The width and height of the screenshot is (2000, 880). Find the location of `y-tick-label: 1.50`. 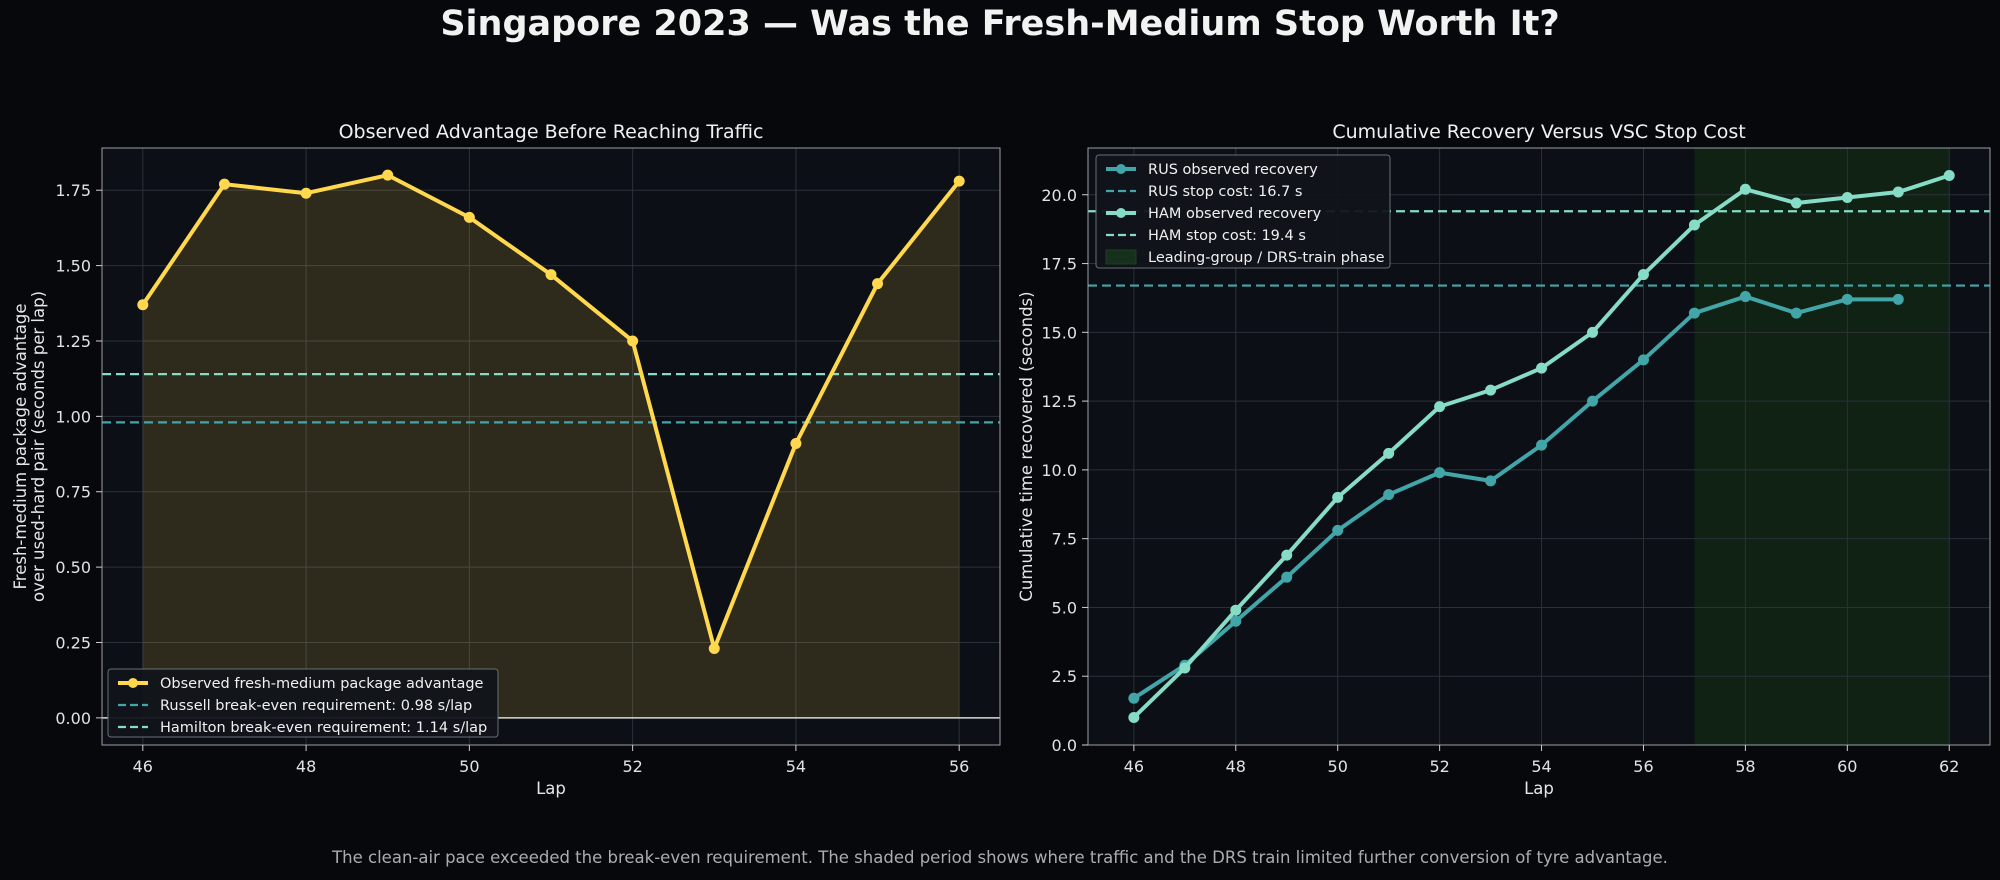

y-tick-label: 1.50 is located at coordinates (73, 266).